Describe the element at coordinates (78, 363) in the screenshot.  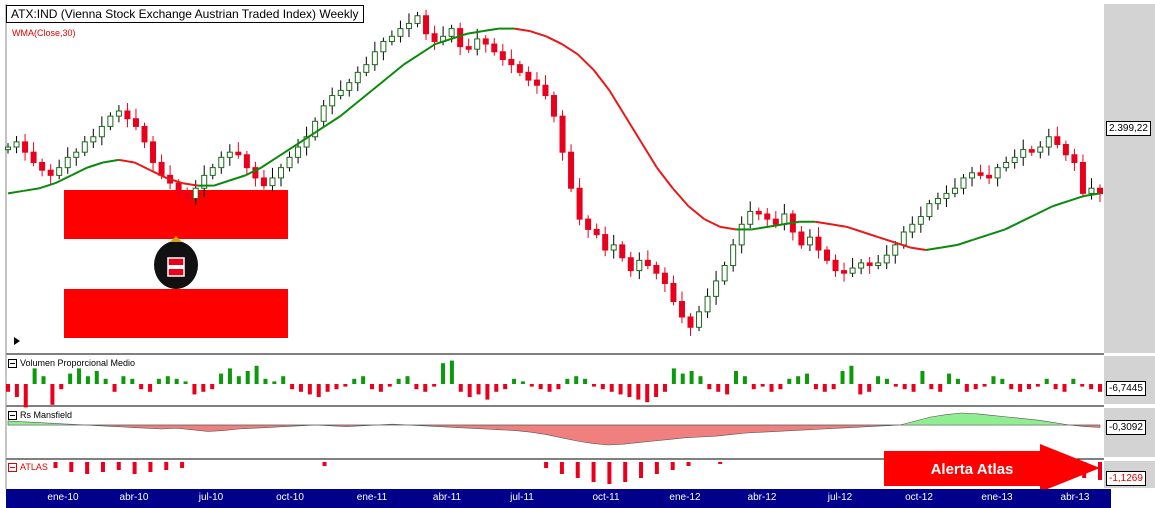
I see `volume-title-text: Volumen Proporcional Medio` at that location.